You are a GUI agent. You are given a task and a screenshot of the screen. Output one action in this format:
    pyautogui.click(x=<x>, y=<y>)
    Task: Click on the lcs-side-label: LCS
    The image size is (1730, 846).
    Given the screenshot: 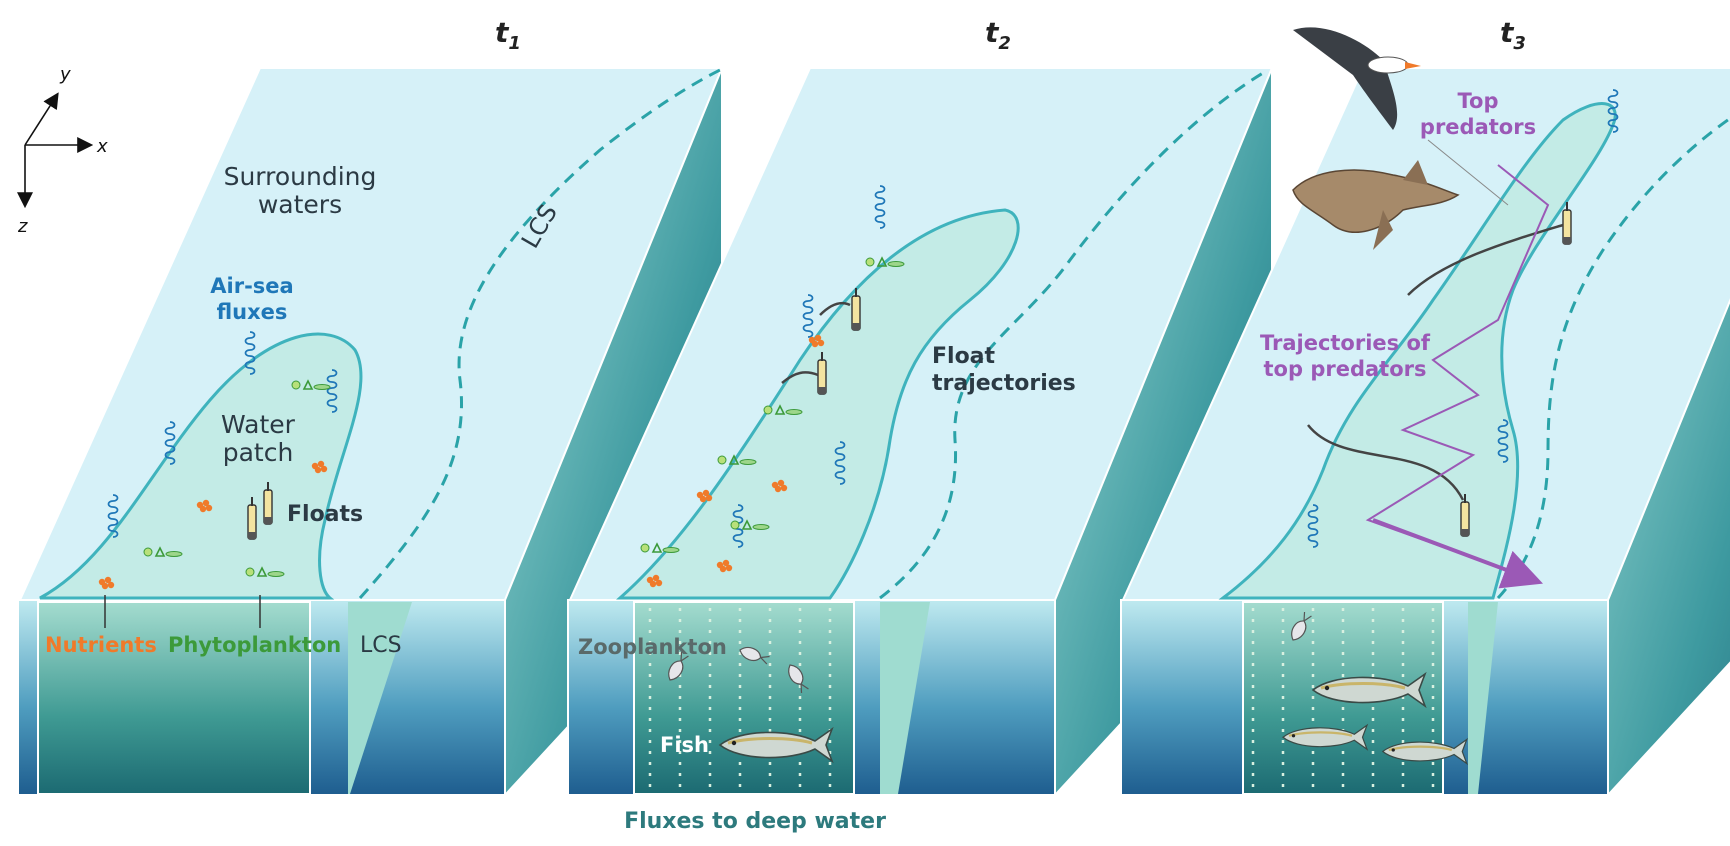 What is the action you would take?
    pyautogui.click(x=381, y=645)
    